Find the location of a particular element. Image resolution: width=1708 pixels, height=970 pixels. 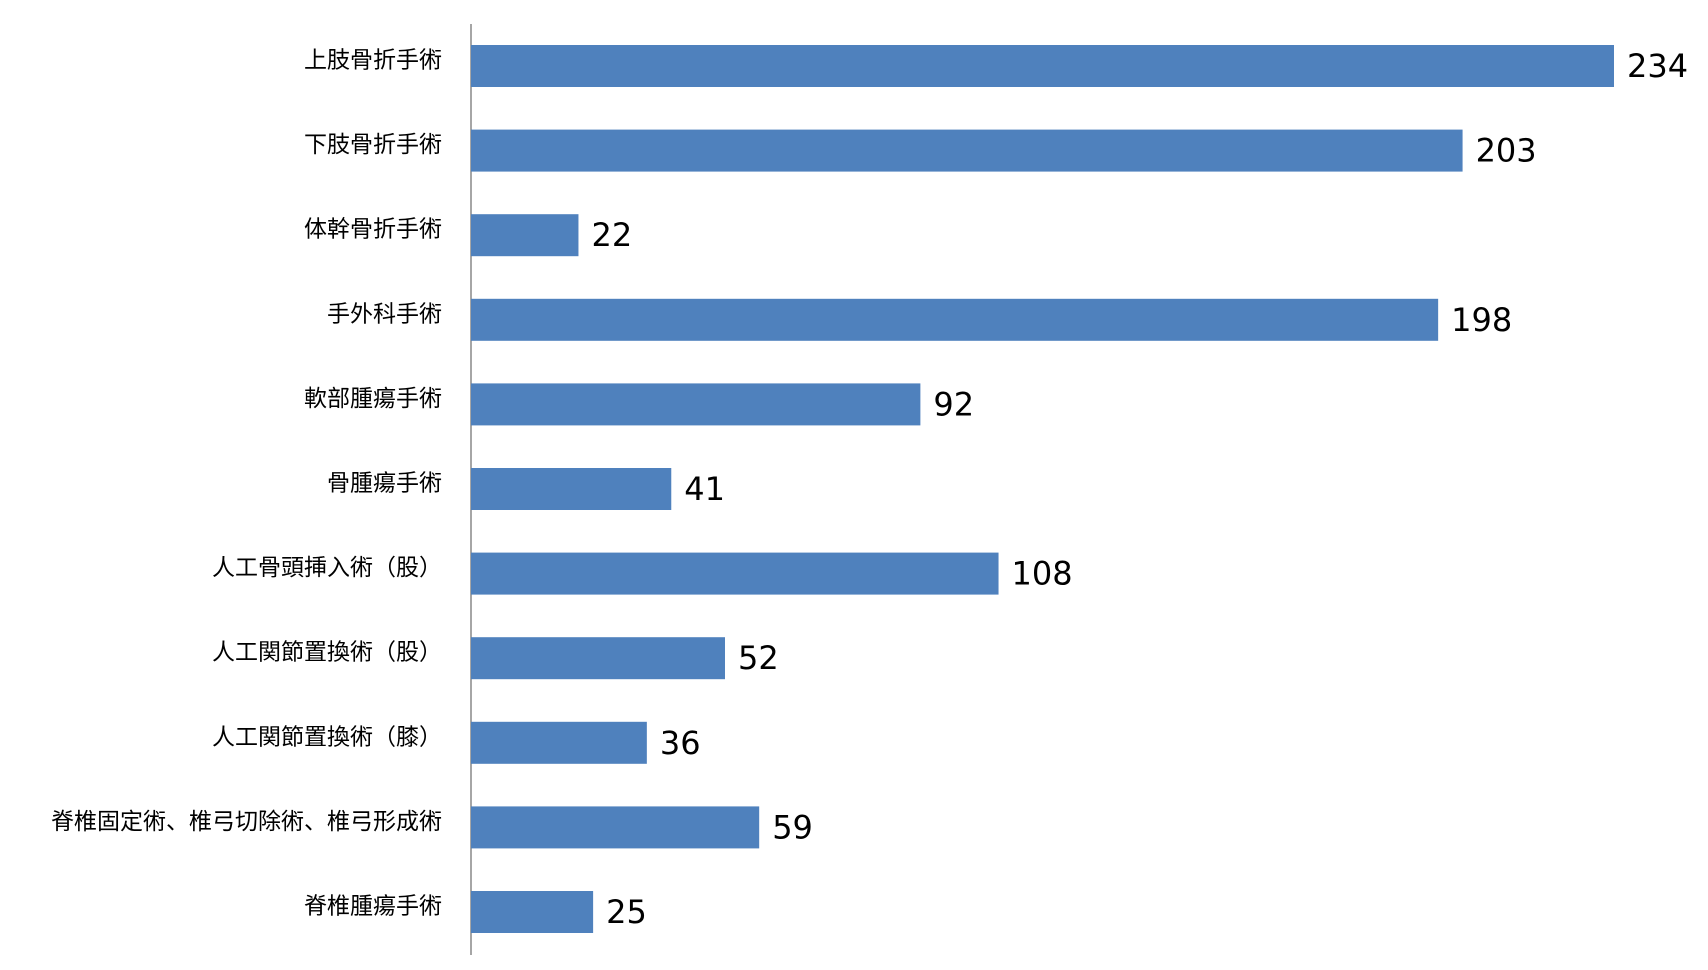

category-label: 人工関節置換術（股） is located at coordinates (327, 653).